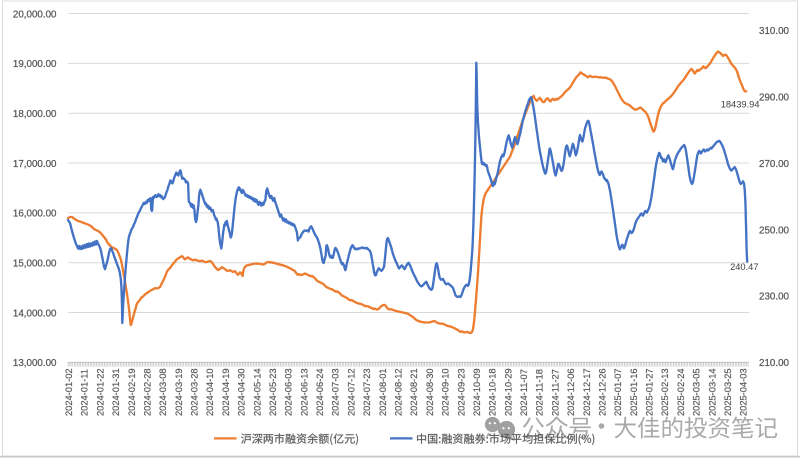 The height and width of the screenshot is (463, 800). What do you see at coordinates (257, 392) in the screenshot?
I see `svg-text: 2024-05-14` at bounding box center [257, 392].